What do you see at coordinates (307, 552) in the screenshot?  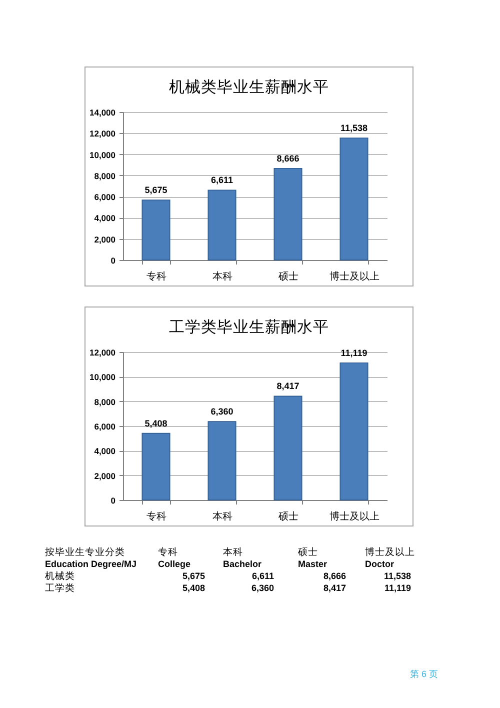 I see `category-label: 硕士` at bounding box center [307, 552].